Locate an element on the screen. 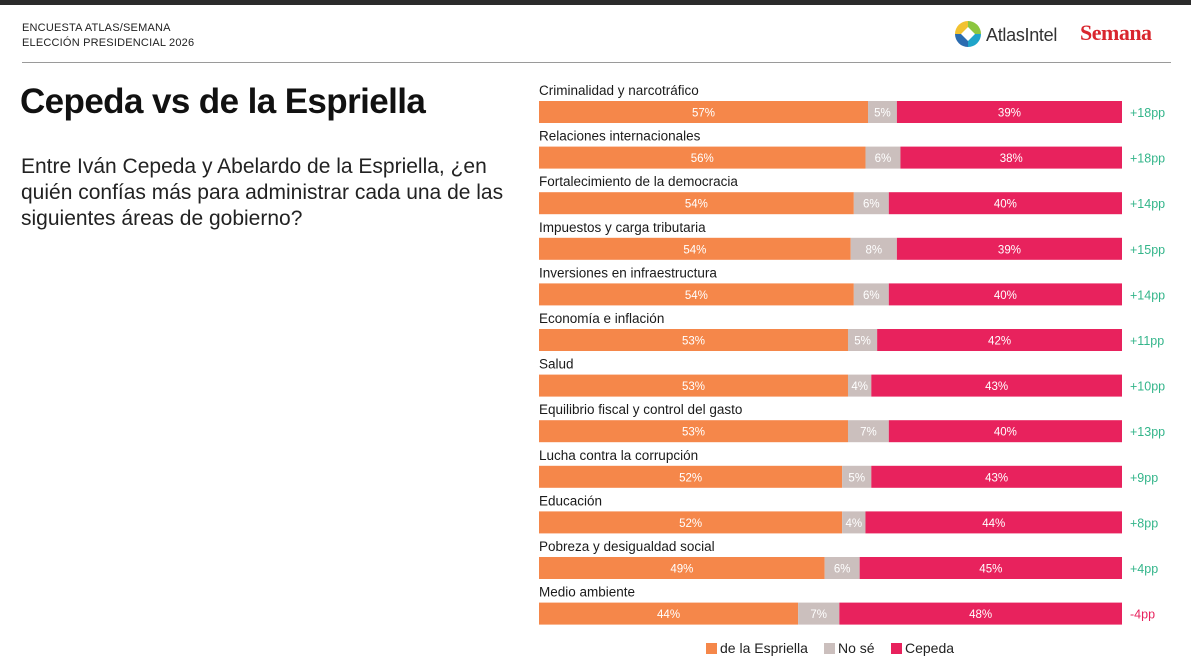  bar-cepeda-educacion is located at coordinates (993, 522).